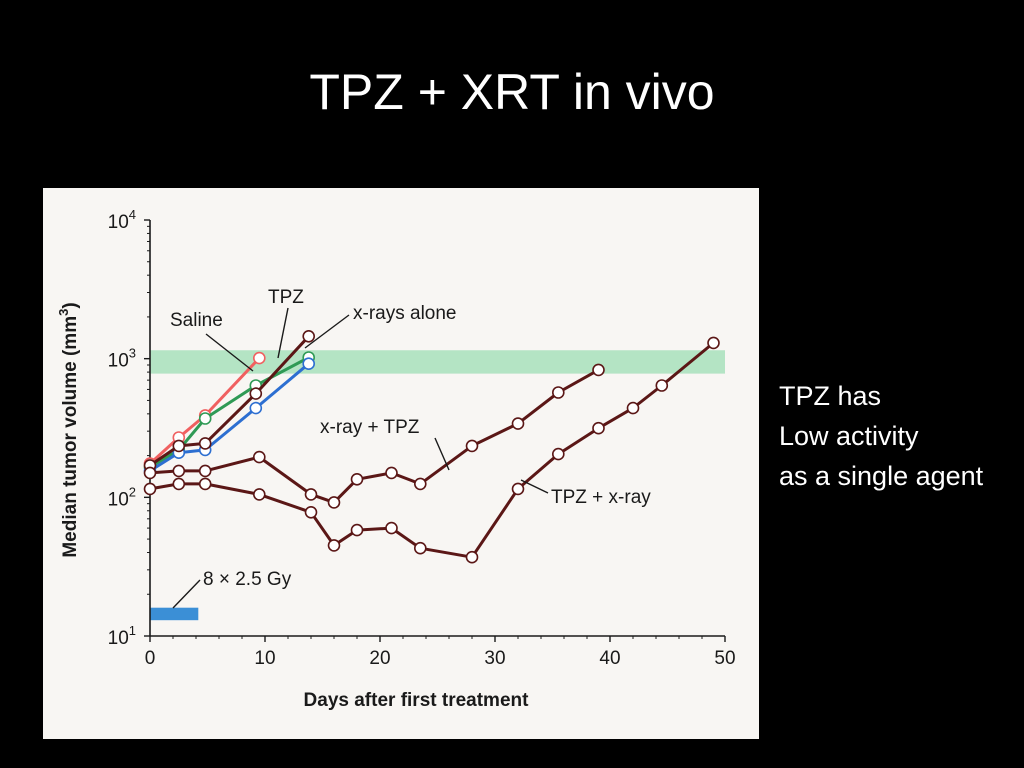  What do you see at coordinates (494, 658) in the screenshot?
I see `x-tick-label: 30` at bounding box center [494, 658].